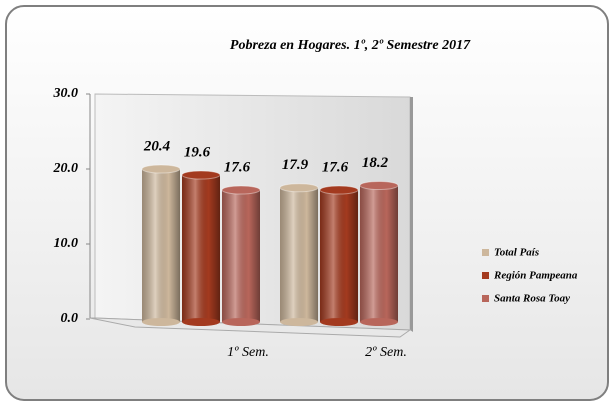  Describe the element at coordinates (66, 168) in the screenshot. I see `y-tick-label: 20.0` at that location.